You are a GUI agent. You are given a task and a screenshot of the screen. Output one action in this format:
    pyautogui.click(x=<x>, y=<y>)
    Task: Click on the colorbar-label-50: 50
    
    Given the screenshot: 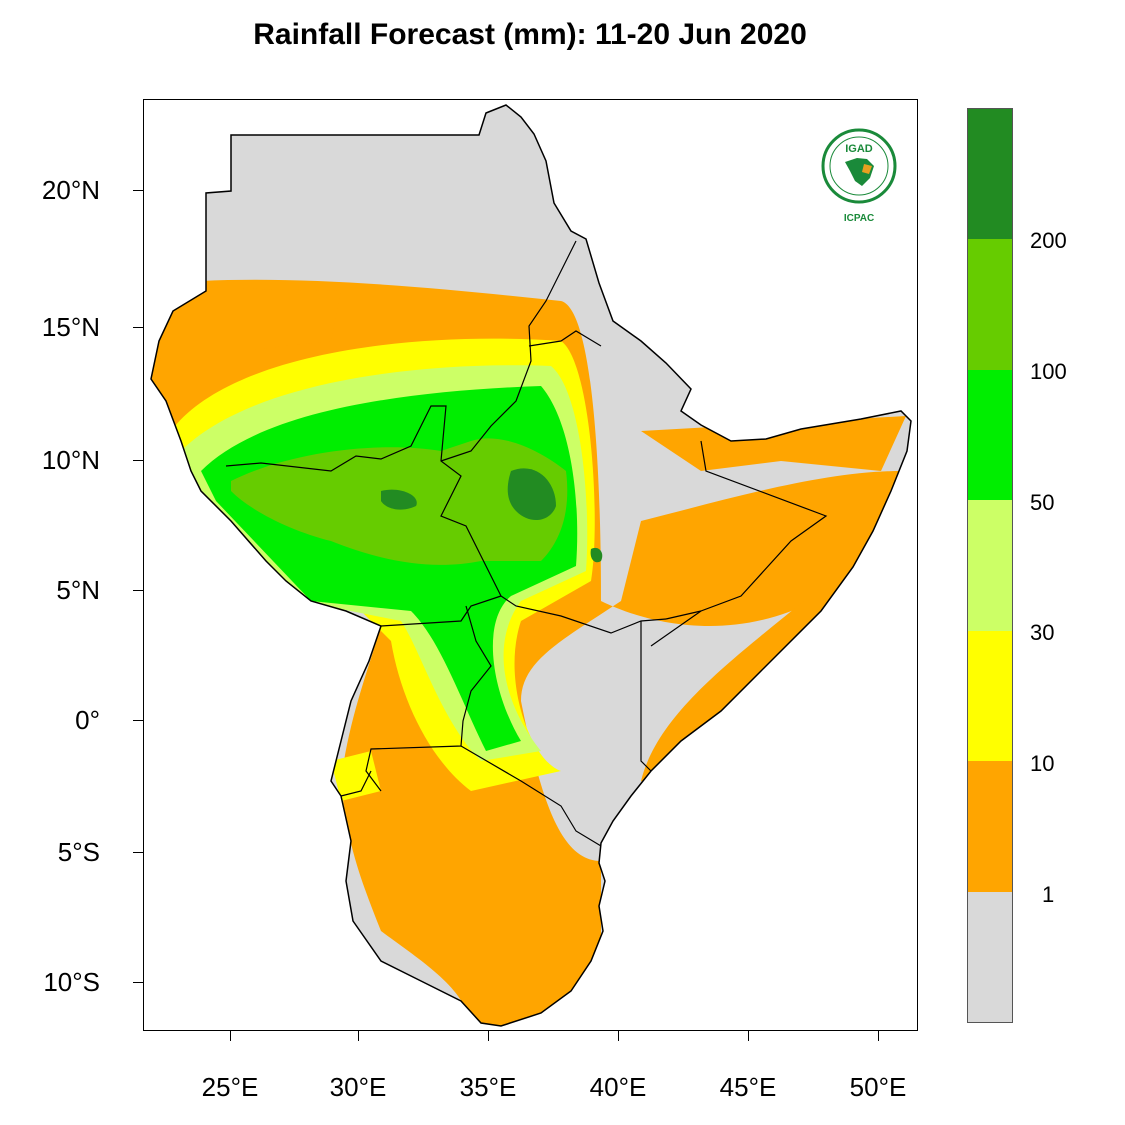 What is the action you would take?
    pyautogui.click(x=1042, y=502)
    